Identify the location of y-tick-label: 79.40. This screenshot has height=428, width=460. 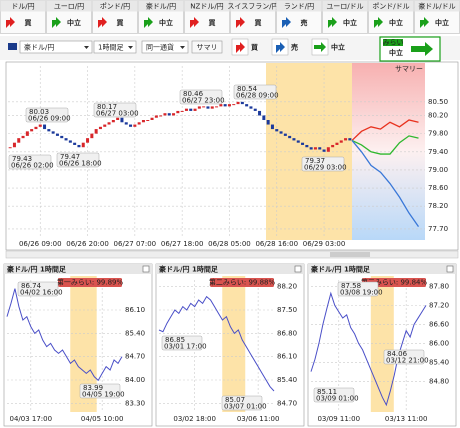
(438, 152).